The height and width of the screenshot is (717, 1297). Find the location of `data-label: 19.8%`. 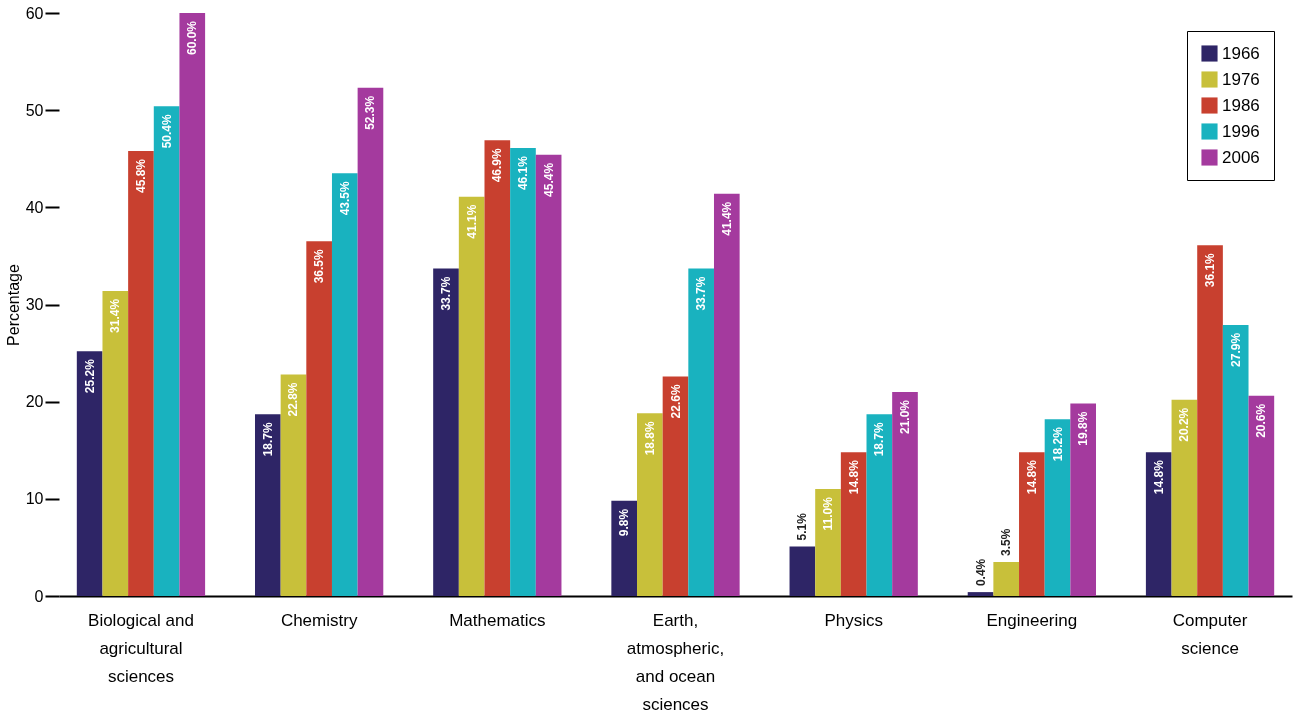

data-label: 19.8% is located at coordinates (1083, 428).